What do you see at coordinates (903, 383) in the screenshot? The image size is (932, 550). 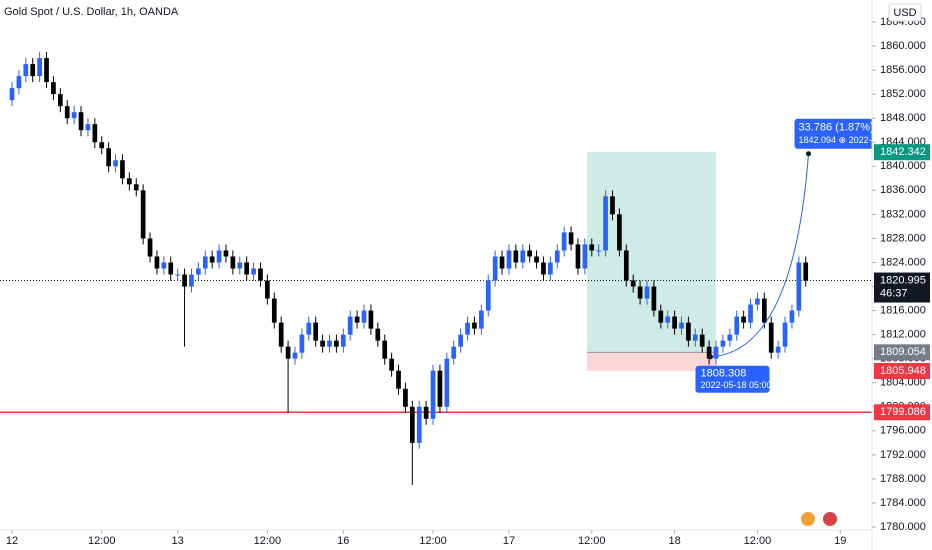 I see `y-tick-label: 1804.000` at bounding box center [903, 383].